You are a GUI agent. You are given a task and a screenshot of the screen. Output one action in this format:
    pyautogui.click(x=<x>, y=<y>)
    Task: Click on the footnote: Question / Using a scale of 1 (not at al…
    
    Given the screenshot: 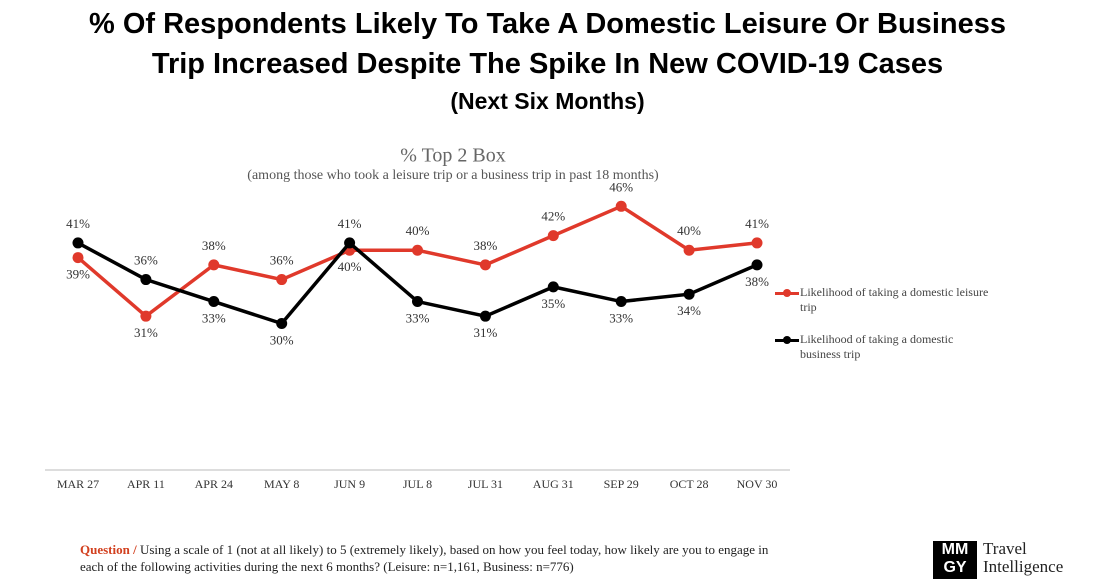 What is the action you would take?
    pyautogui.click(x=425, y=558)
    